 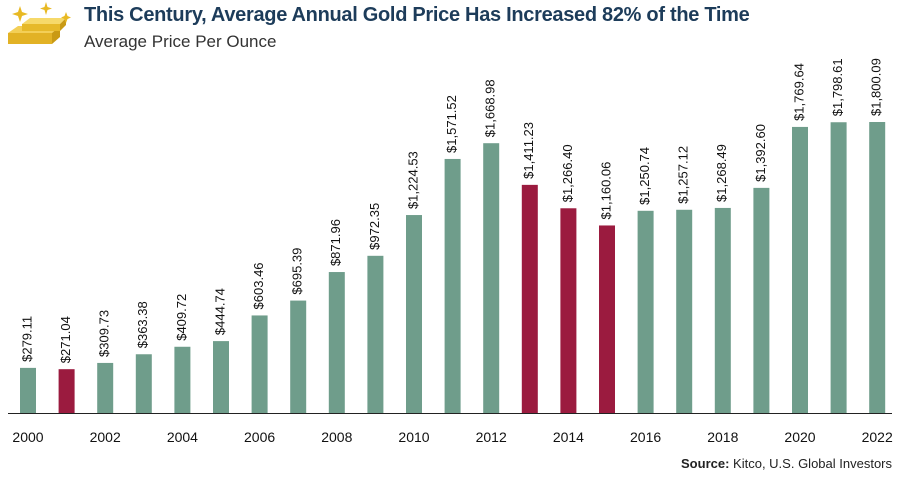 What do you see at coordinates (683, 175) in the screenshot?
I see `data-label-2017: $1,257.12` at bounding box center [683, 175].